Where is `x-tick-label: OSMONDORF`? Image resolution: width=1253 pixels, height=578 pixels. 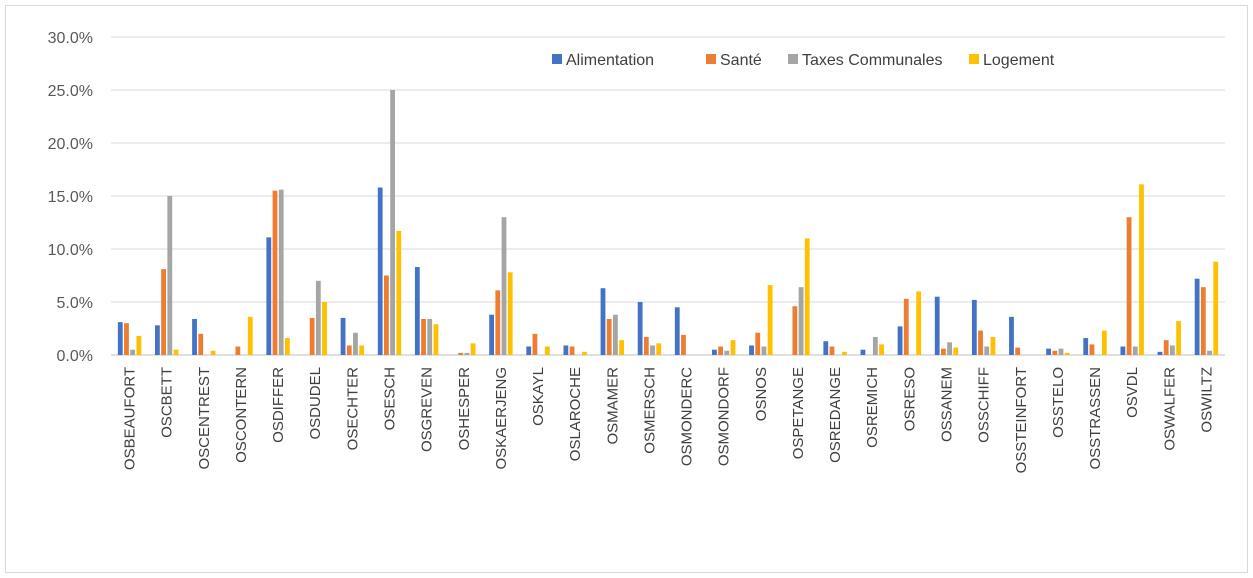
x-tick-label: OSMONDORF is located at coordinates (724, 416).